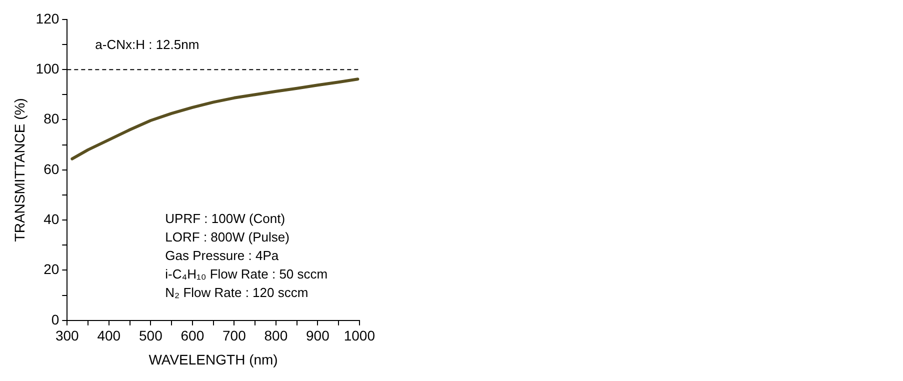 The width and height of the screenshot is (903, 381). Describe the element at coordinates (48, 18) in the screenshot. I see `y-tick-label: 120` at that location.